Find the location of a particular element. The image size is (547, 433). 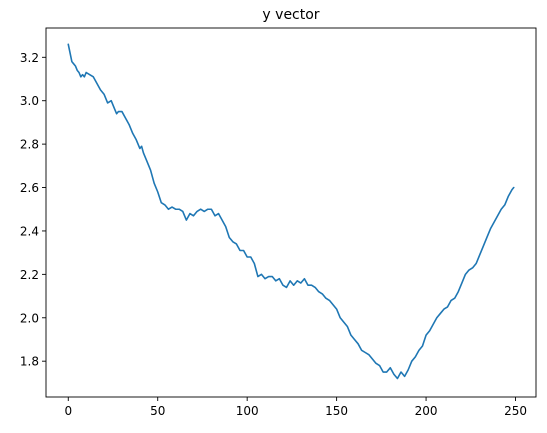

y-tick-label: 3.0 is located at coordinates (29, 101).